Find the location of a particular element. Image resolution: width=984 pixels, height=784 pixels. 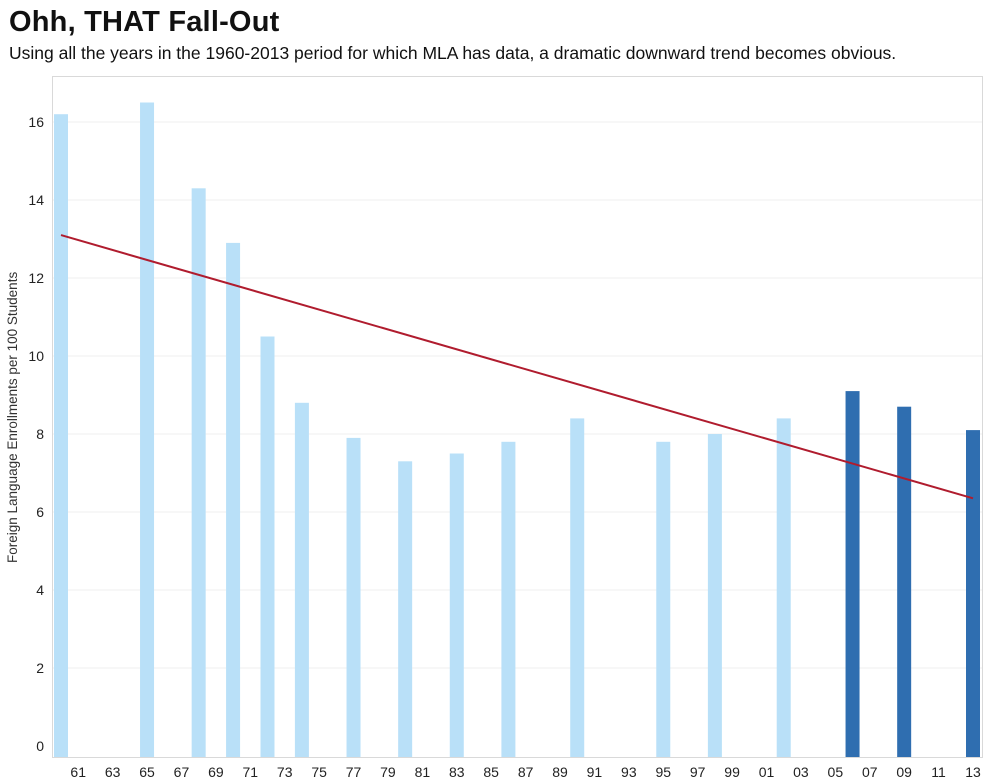

x-tick-label: 79 is located at coordinates (388, 772).